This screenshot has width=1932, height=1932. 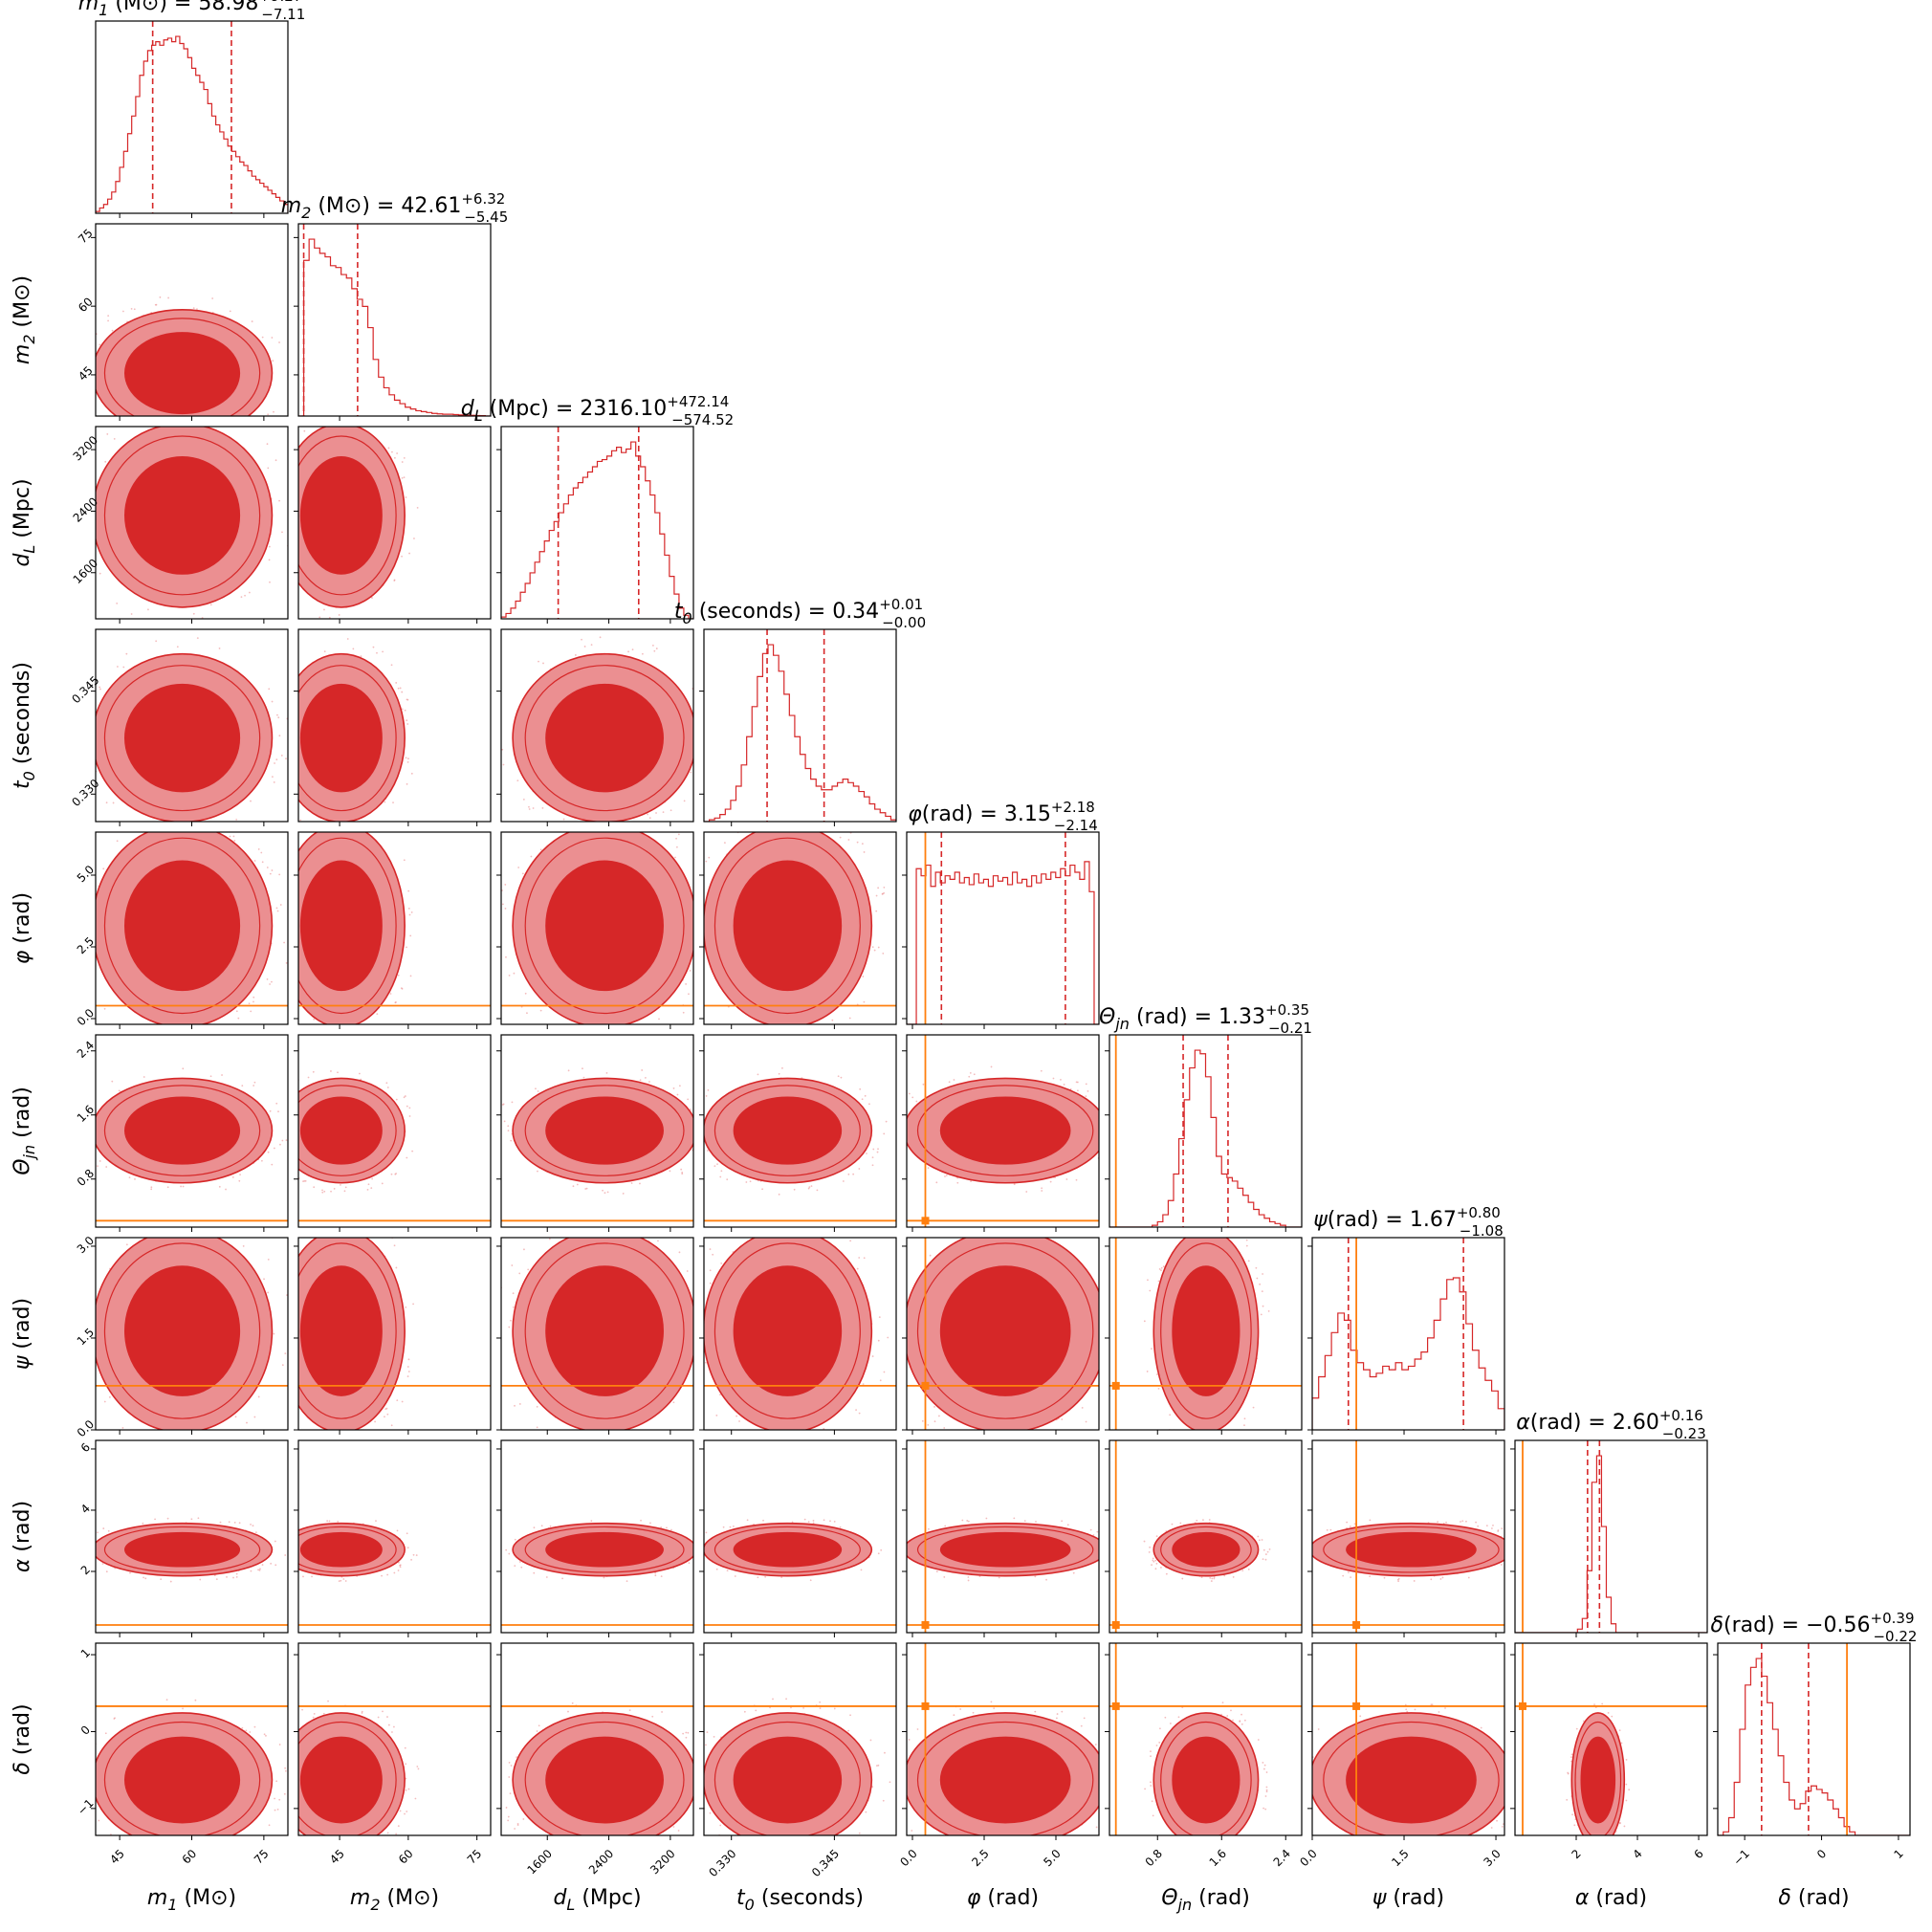 I want to click on panel-phi-m1: 0.02.55.0, so click(x=182, y=930).